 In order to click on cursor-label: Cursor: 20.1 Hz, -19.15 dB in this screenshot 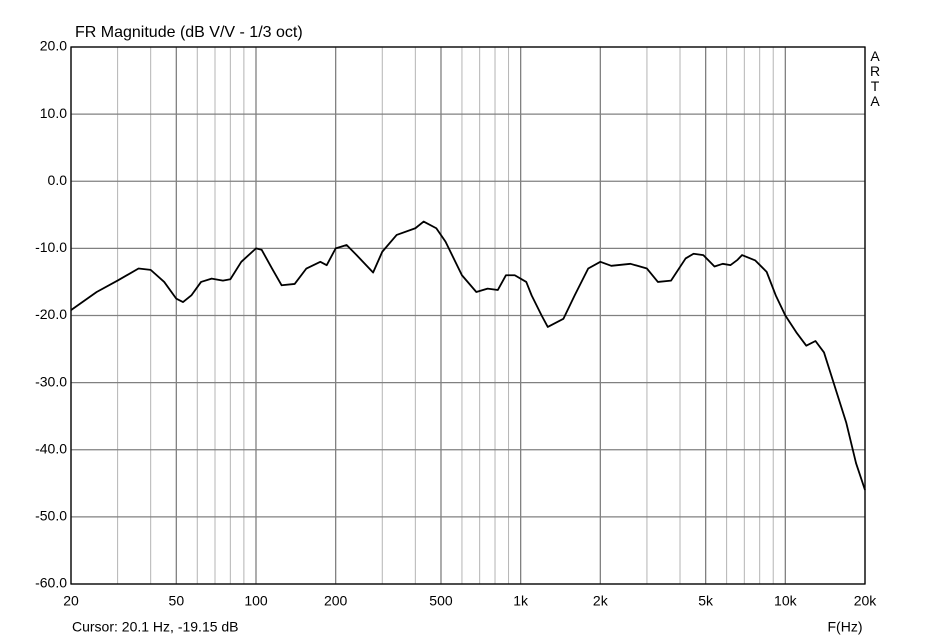, I will do `click(155, 627)`.